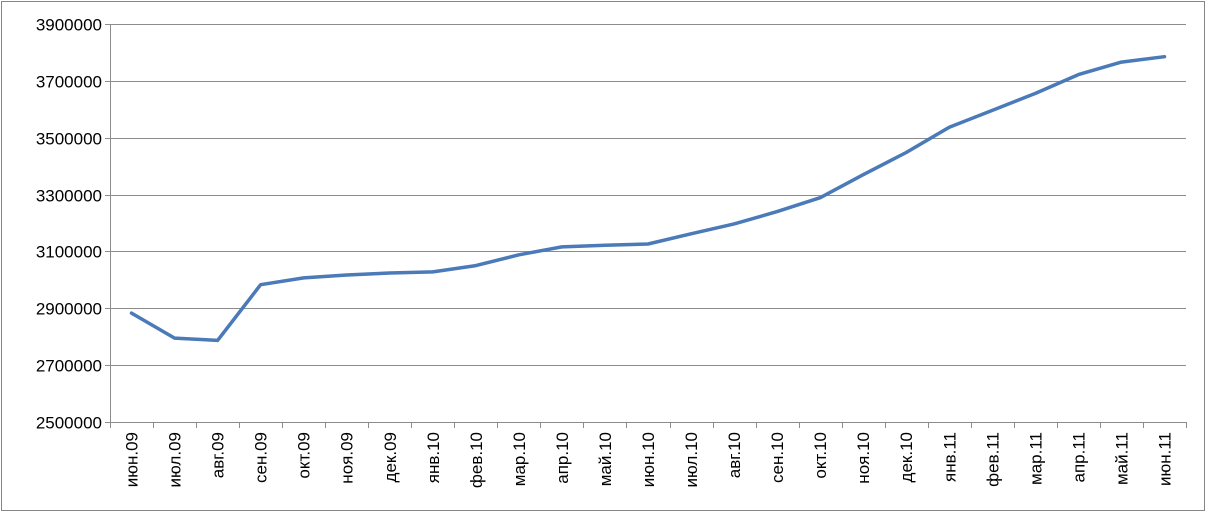  What do you see at coordinates (433, 457) in the screenshot?
I see `x-tick-label: янв.10` at bounding box center [433, 457].